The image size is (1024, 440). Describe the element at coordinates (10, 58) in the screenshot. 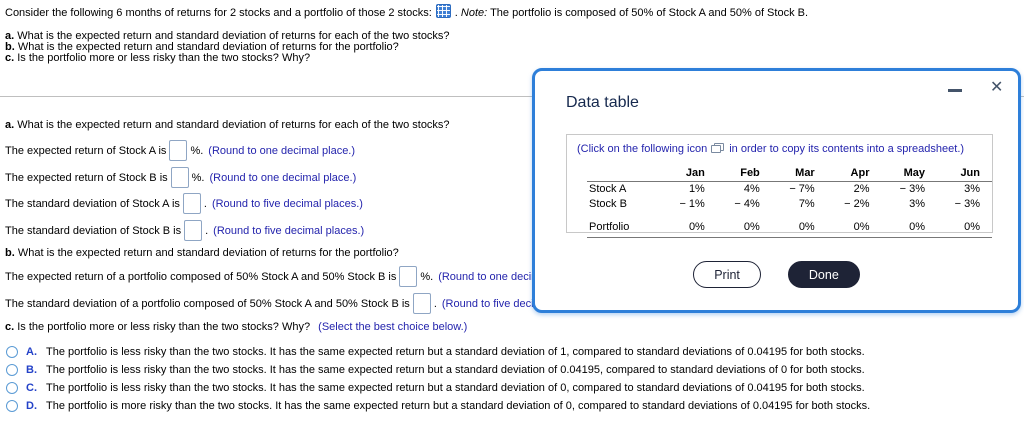

I see `question-letter: c.` at that location.